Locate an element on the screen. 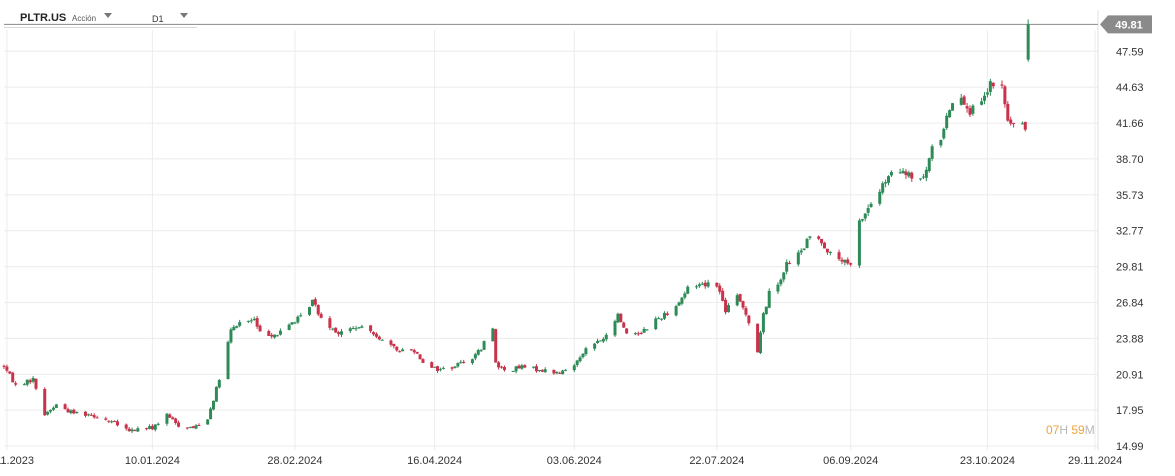 This screenshot has width=1175, height=476. date-tick-label: 06.09.2024 is located at coordinates (850, 461).